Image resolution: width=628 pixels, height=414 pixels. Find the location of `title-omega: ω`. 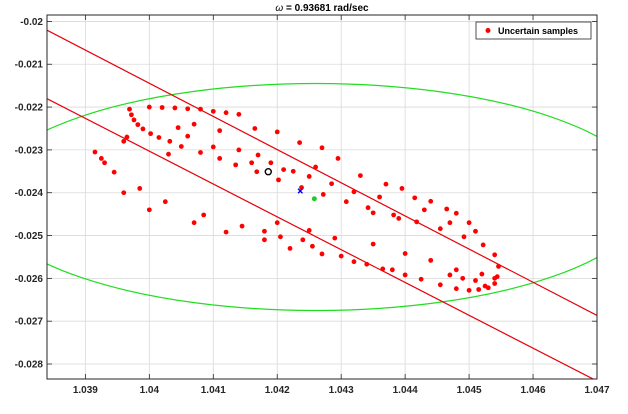

title-omega: ω is located at coordinates (279, 8).